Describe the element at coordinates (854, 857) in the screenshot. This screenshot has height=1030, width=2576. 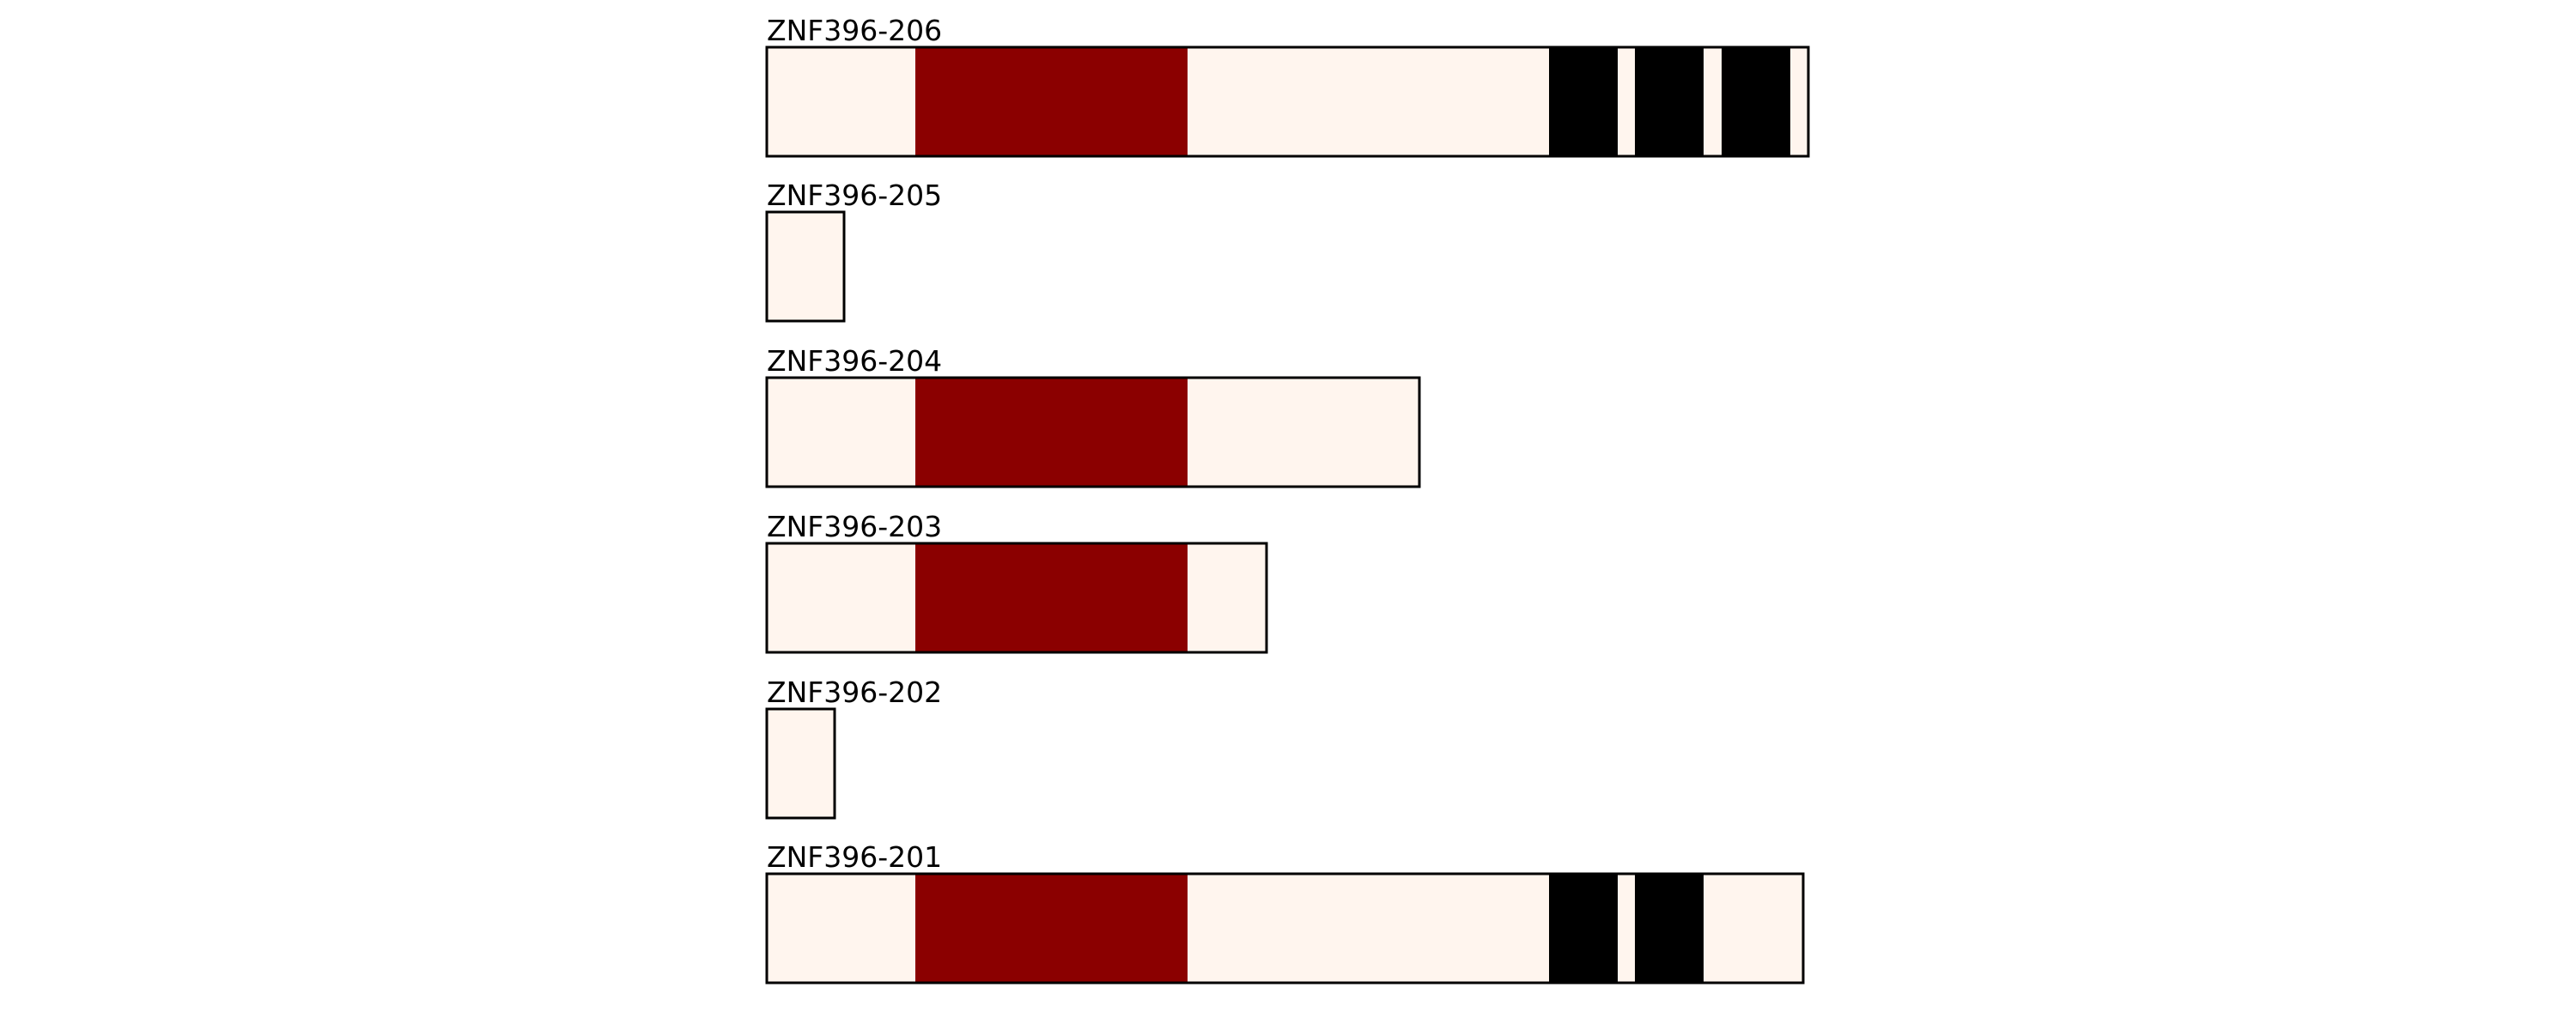
I see `isoform-label: ZNF396-201` at that location.